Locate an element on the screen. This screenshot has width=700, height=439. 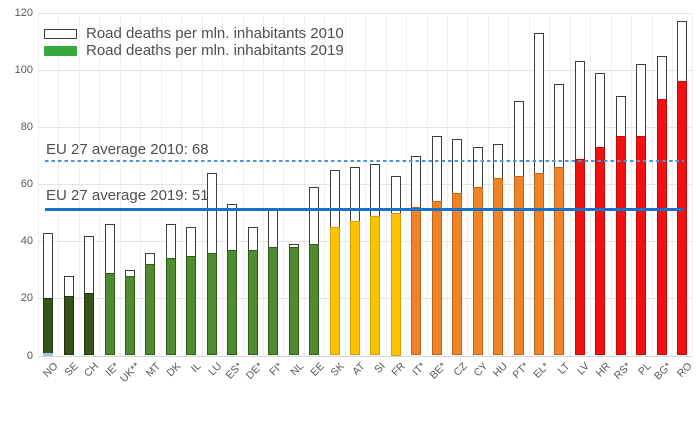
x-axis-label-SK: SK is located at coordinates (337, 369).